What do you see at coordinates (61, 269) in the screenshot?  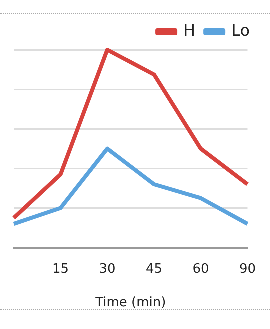 I see `x-tick-label: 15` at bounding box center [61, 269].